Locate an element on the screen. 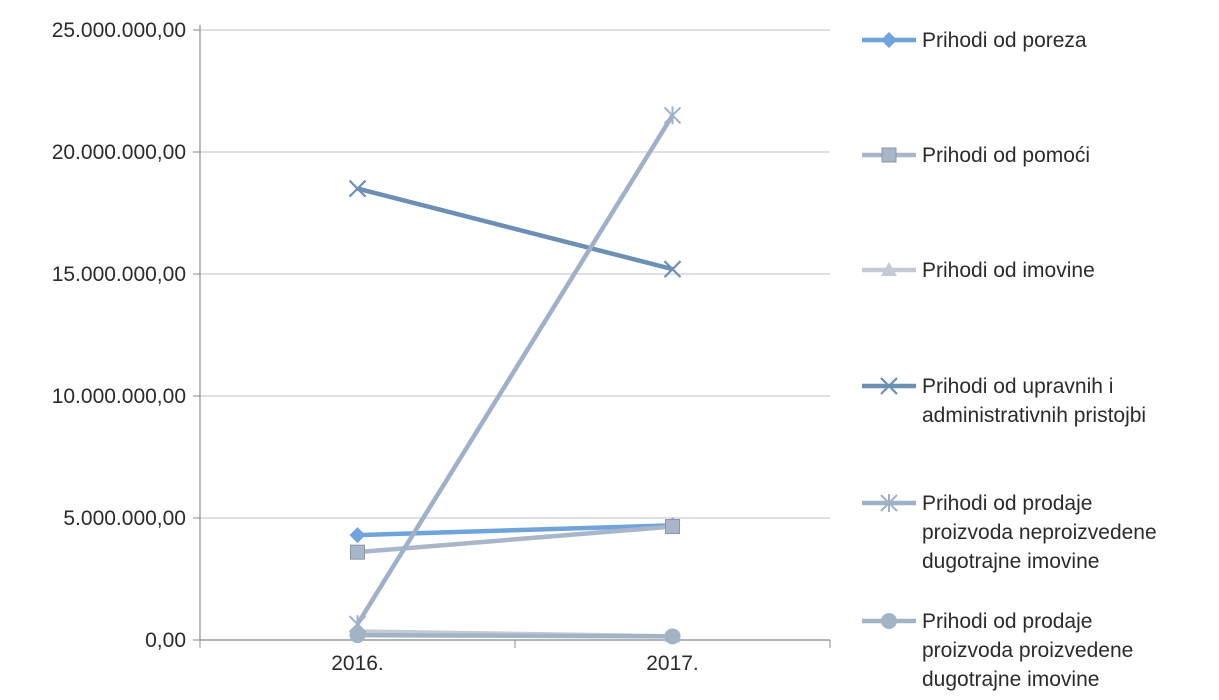 Image resolution: width=1219 pixels, height=700 pixels. legend-label: Prihodi od pomoći is located at coordinates (1006, 155).